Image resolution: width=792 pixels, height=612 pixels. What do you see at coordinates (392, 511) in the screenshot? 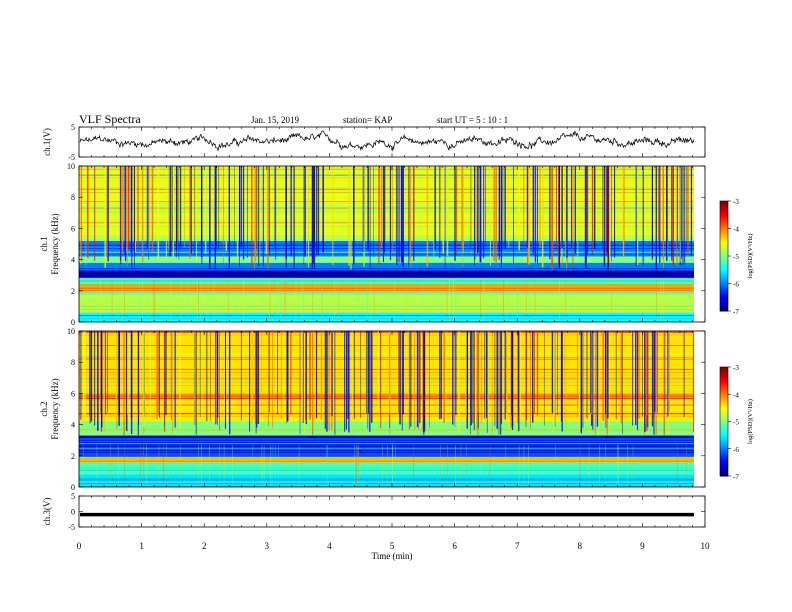
I see `panel-frame` at bounding box center [392, 511].